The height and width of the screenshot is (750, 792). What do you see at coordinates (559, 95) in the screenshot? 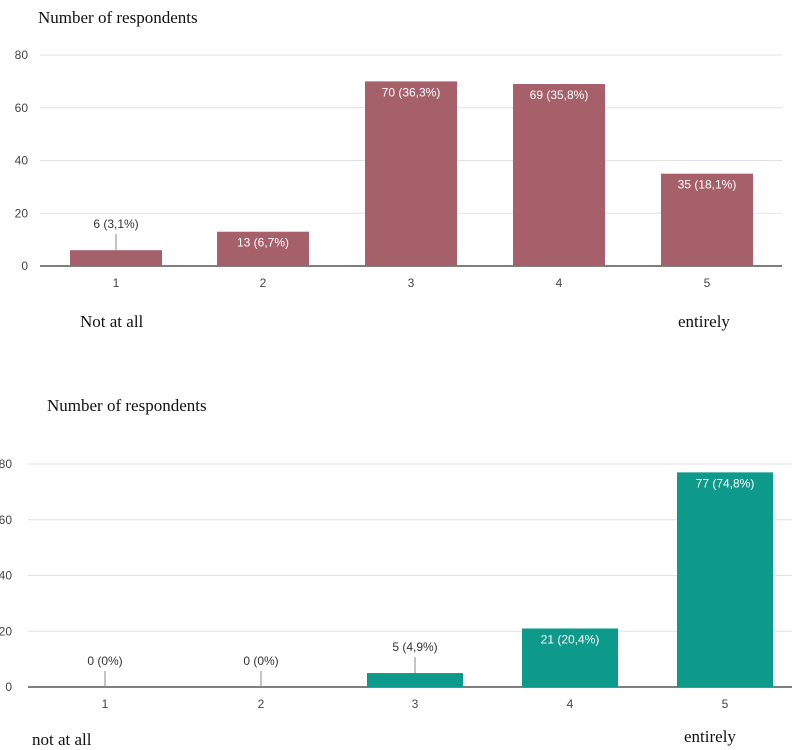
I see `chart1-data-label: 69 (35,8%)` at bounding box center [559, 95].